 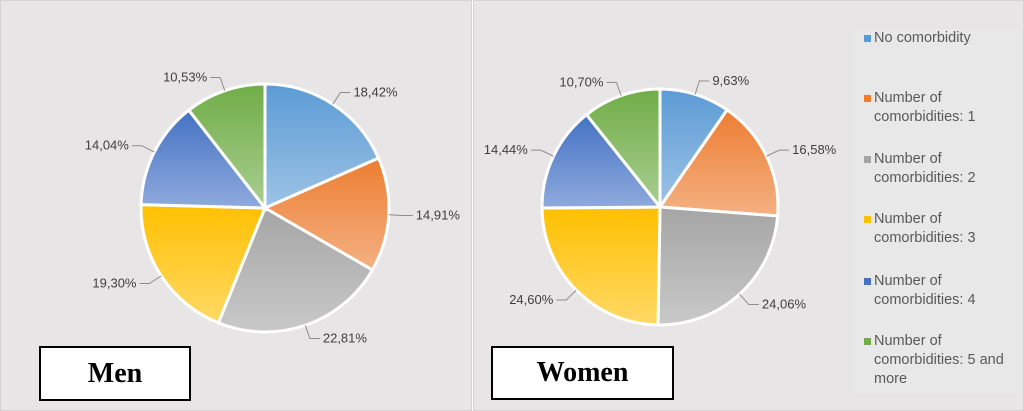 What do you see at coordinates (922, 38) in the screenshot?
I see `legend-label: No comorbidity` at bounding box center [922, 38].